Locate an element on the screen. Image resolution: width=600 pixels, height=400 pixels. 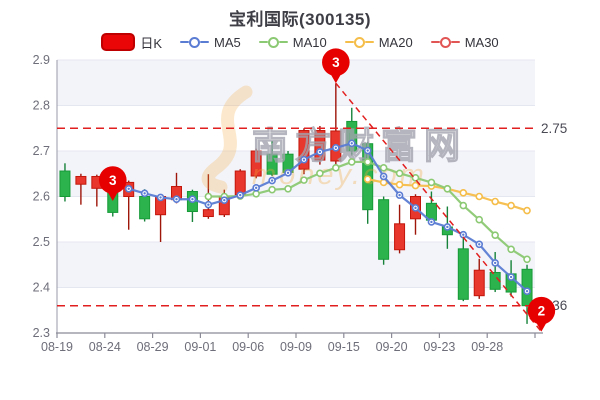
legend-item-dayk: 日K is located at coordinates (131, 42).